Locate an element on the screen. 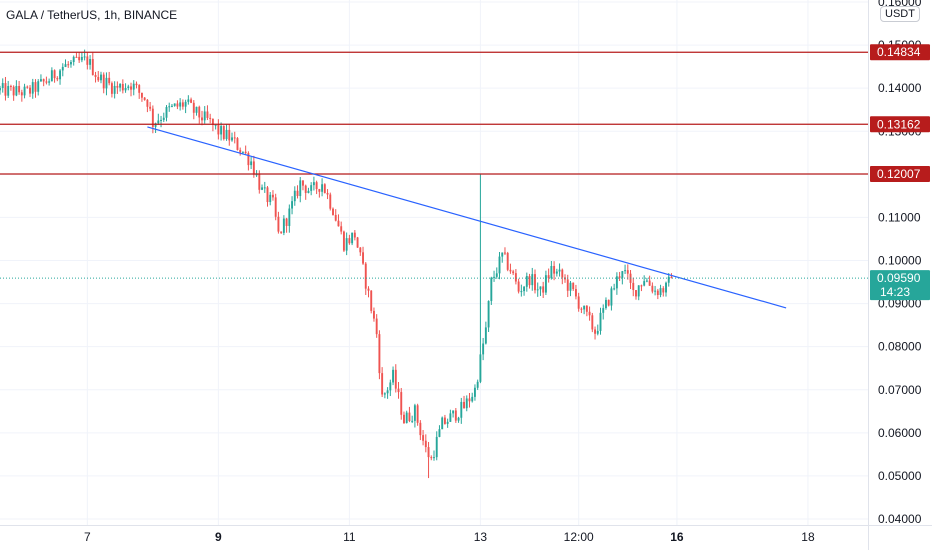 Image resolution: width=932 pixels, height=555 pixels. price-tick-label: 0.07000 is located at coordinates (900, 390).